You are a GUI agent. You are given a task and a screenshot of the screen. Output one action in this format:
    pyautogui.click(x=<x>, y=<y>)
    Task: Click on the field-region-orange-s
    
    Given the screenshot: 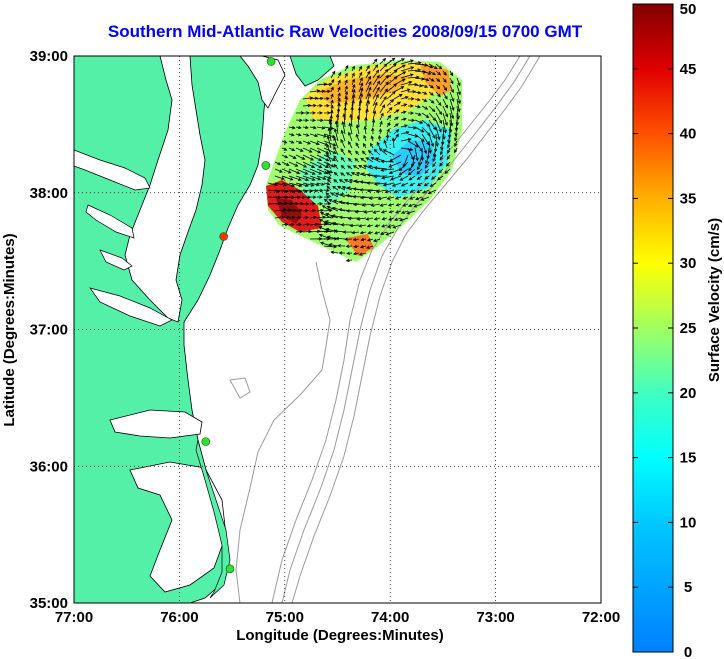 What is the action you would take?
    pyautogui.click(x=359, y=245)
    